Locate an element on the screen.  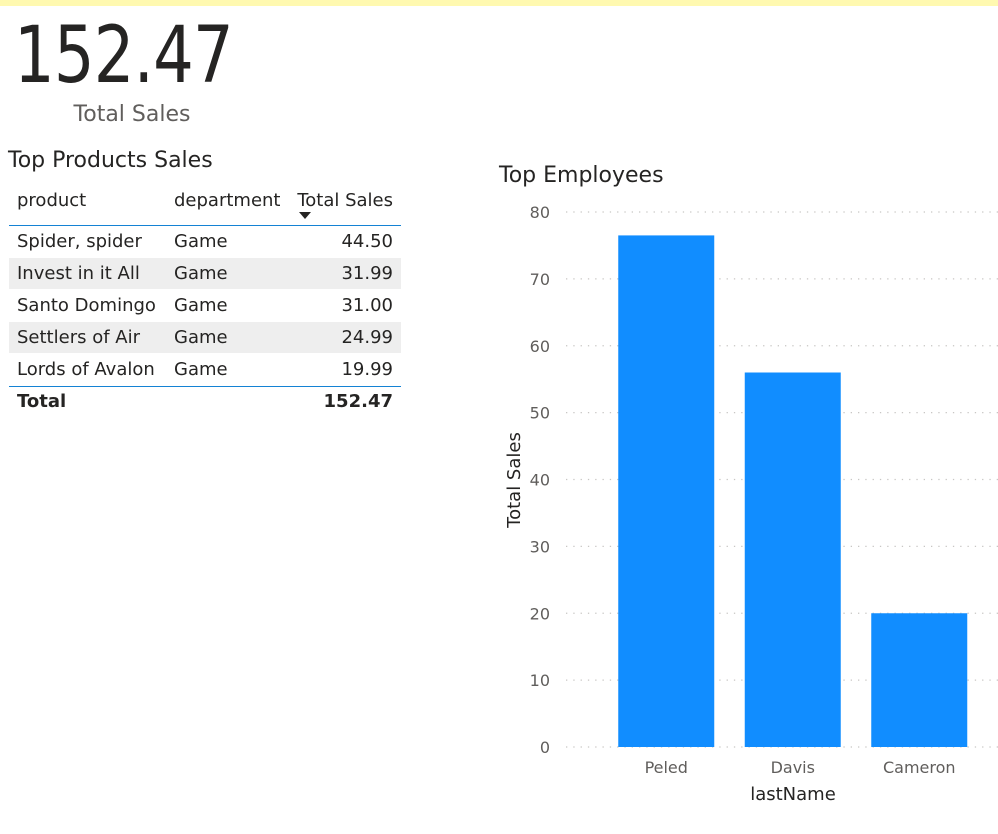
table-row: Santo Domingo Game 31.00 is located at coordinates (205, 306).